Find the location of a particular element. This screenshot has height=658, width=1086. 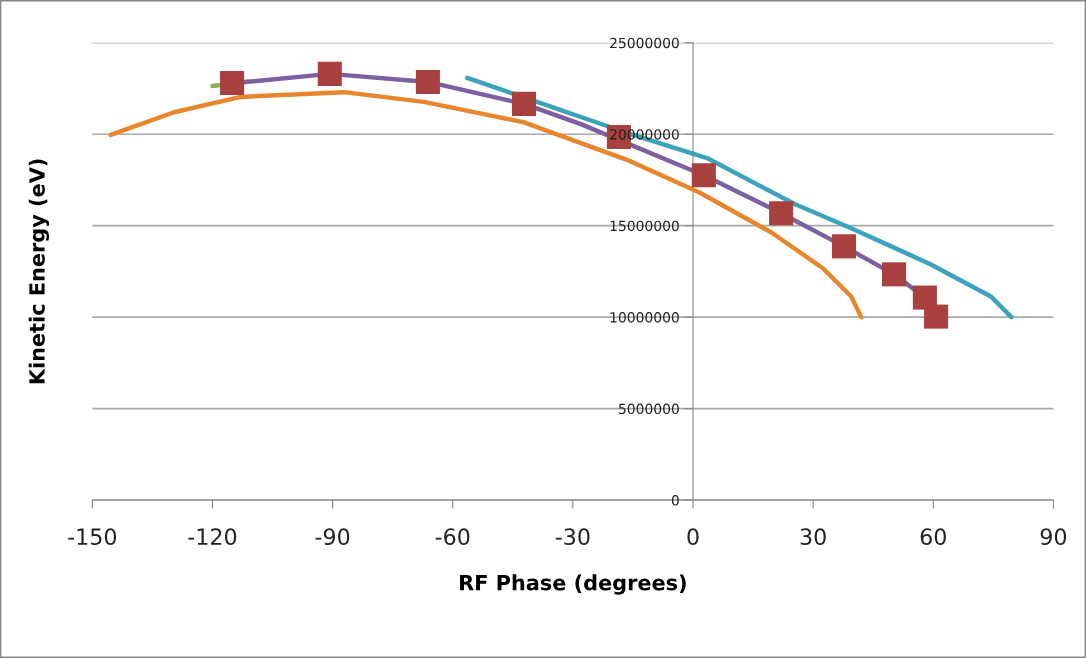

y-tick-label: 15000000 is located at coordinates (644, 226).